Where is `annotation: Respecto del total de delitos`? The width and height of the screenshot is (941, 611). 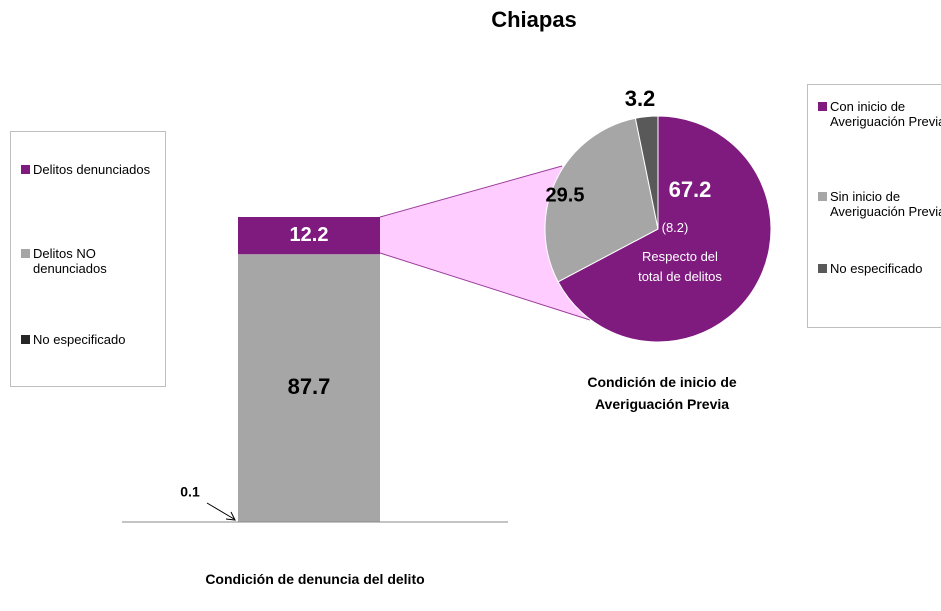 annotation: Respecto del total de delitos is located at coordinates (680, 266).